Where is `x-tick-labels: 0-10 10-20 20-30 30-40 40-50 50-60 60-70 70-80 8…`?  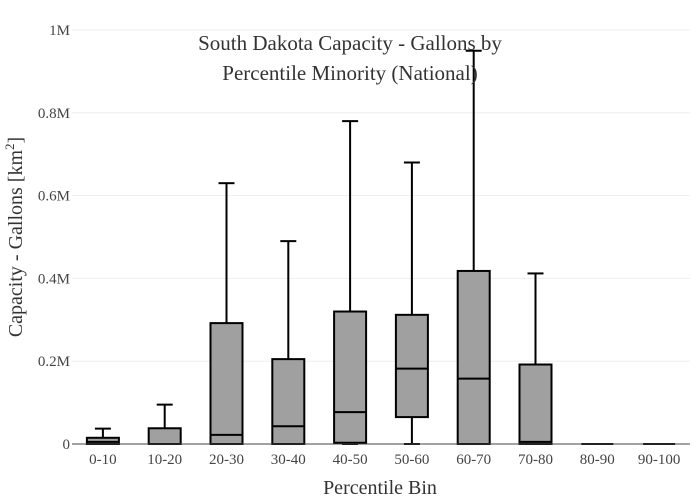 x-tick-labels: 0-10 10-20 20-30 30-40 40-50 50-60 60-70 70-80 8… is located at coordinates (384, 460).